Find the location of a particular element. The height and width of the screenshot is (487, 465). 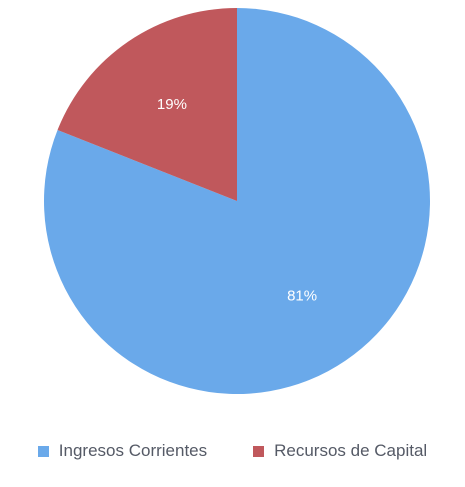

legend-item-recursos-de-capital: Recursos de Capital is located at coordinates (340, 451).